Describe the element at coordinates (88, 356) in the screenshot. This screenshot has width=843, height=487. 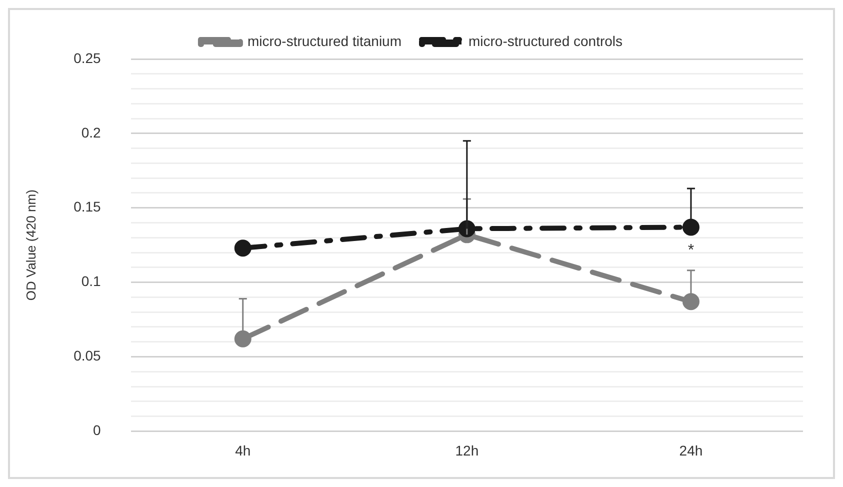
I see `y-tick-label: 0.05` at that location.